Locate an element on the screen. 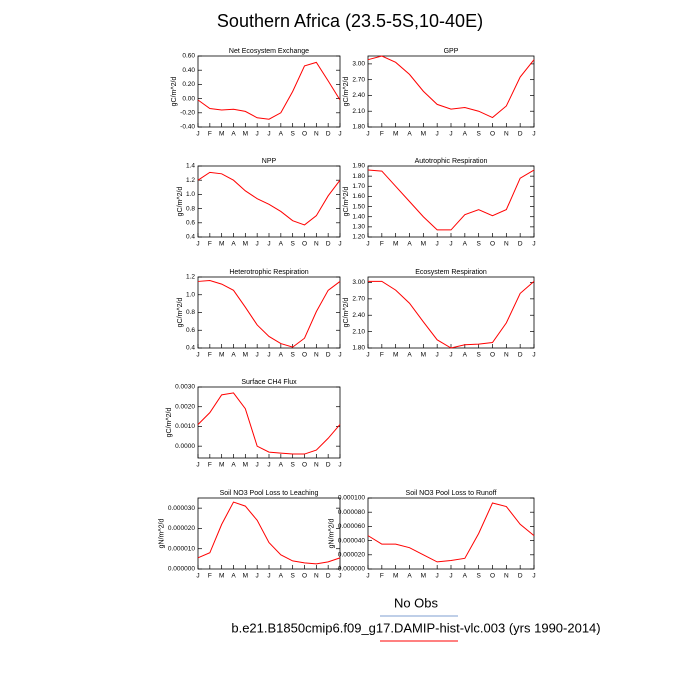 Image resolution: width=700 pixels, height=700 pixels. y-tick-label: 0.8 is located at coordinates (190, 312).